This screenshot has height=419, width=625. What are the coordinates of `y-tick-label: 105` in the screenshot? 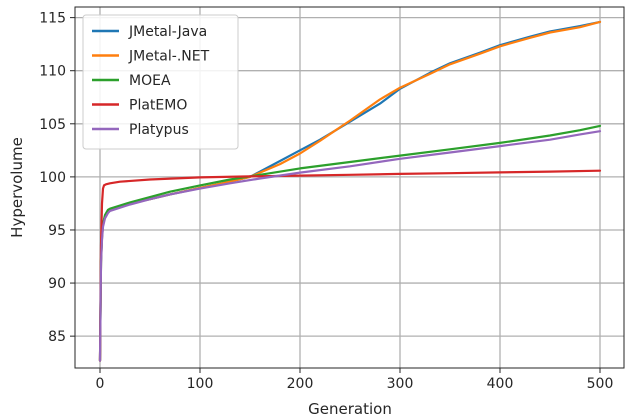 It's located at (52, 125).